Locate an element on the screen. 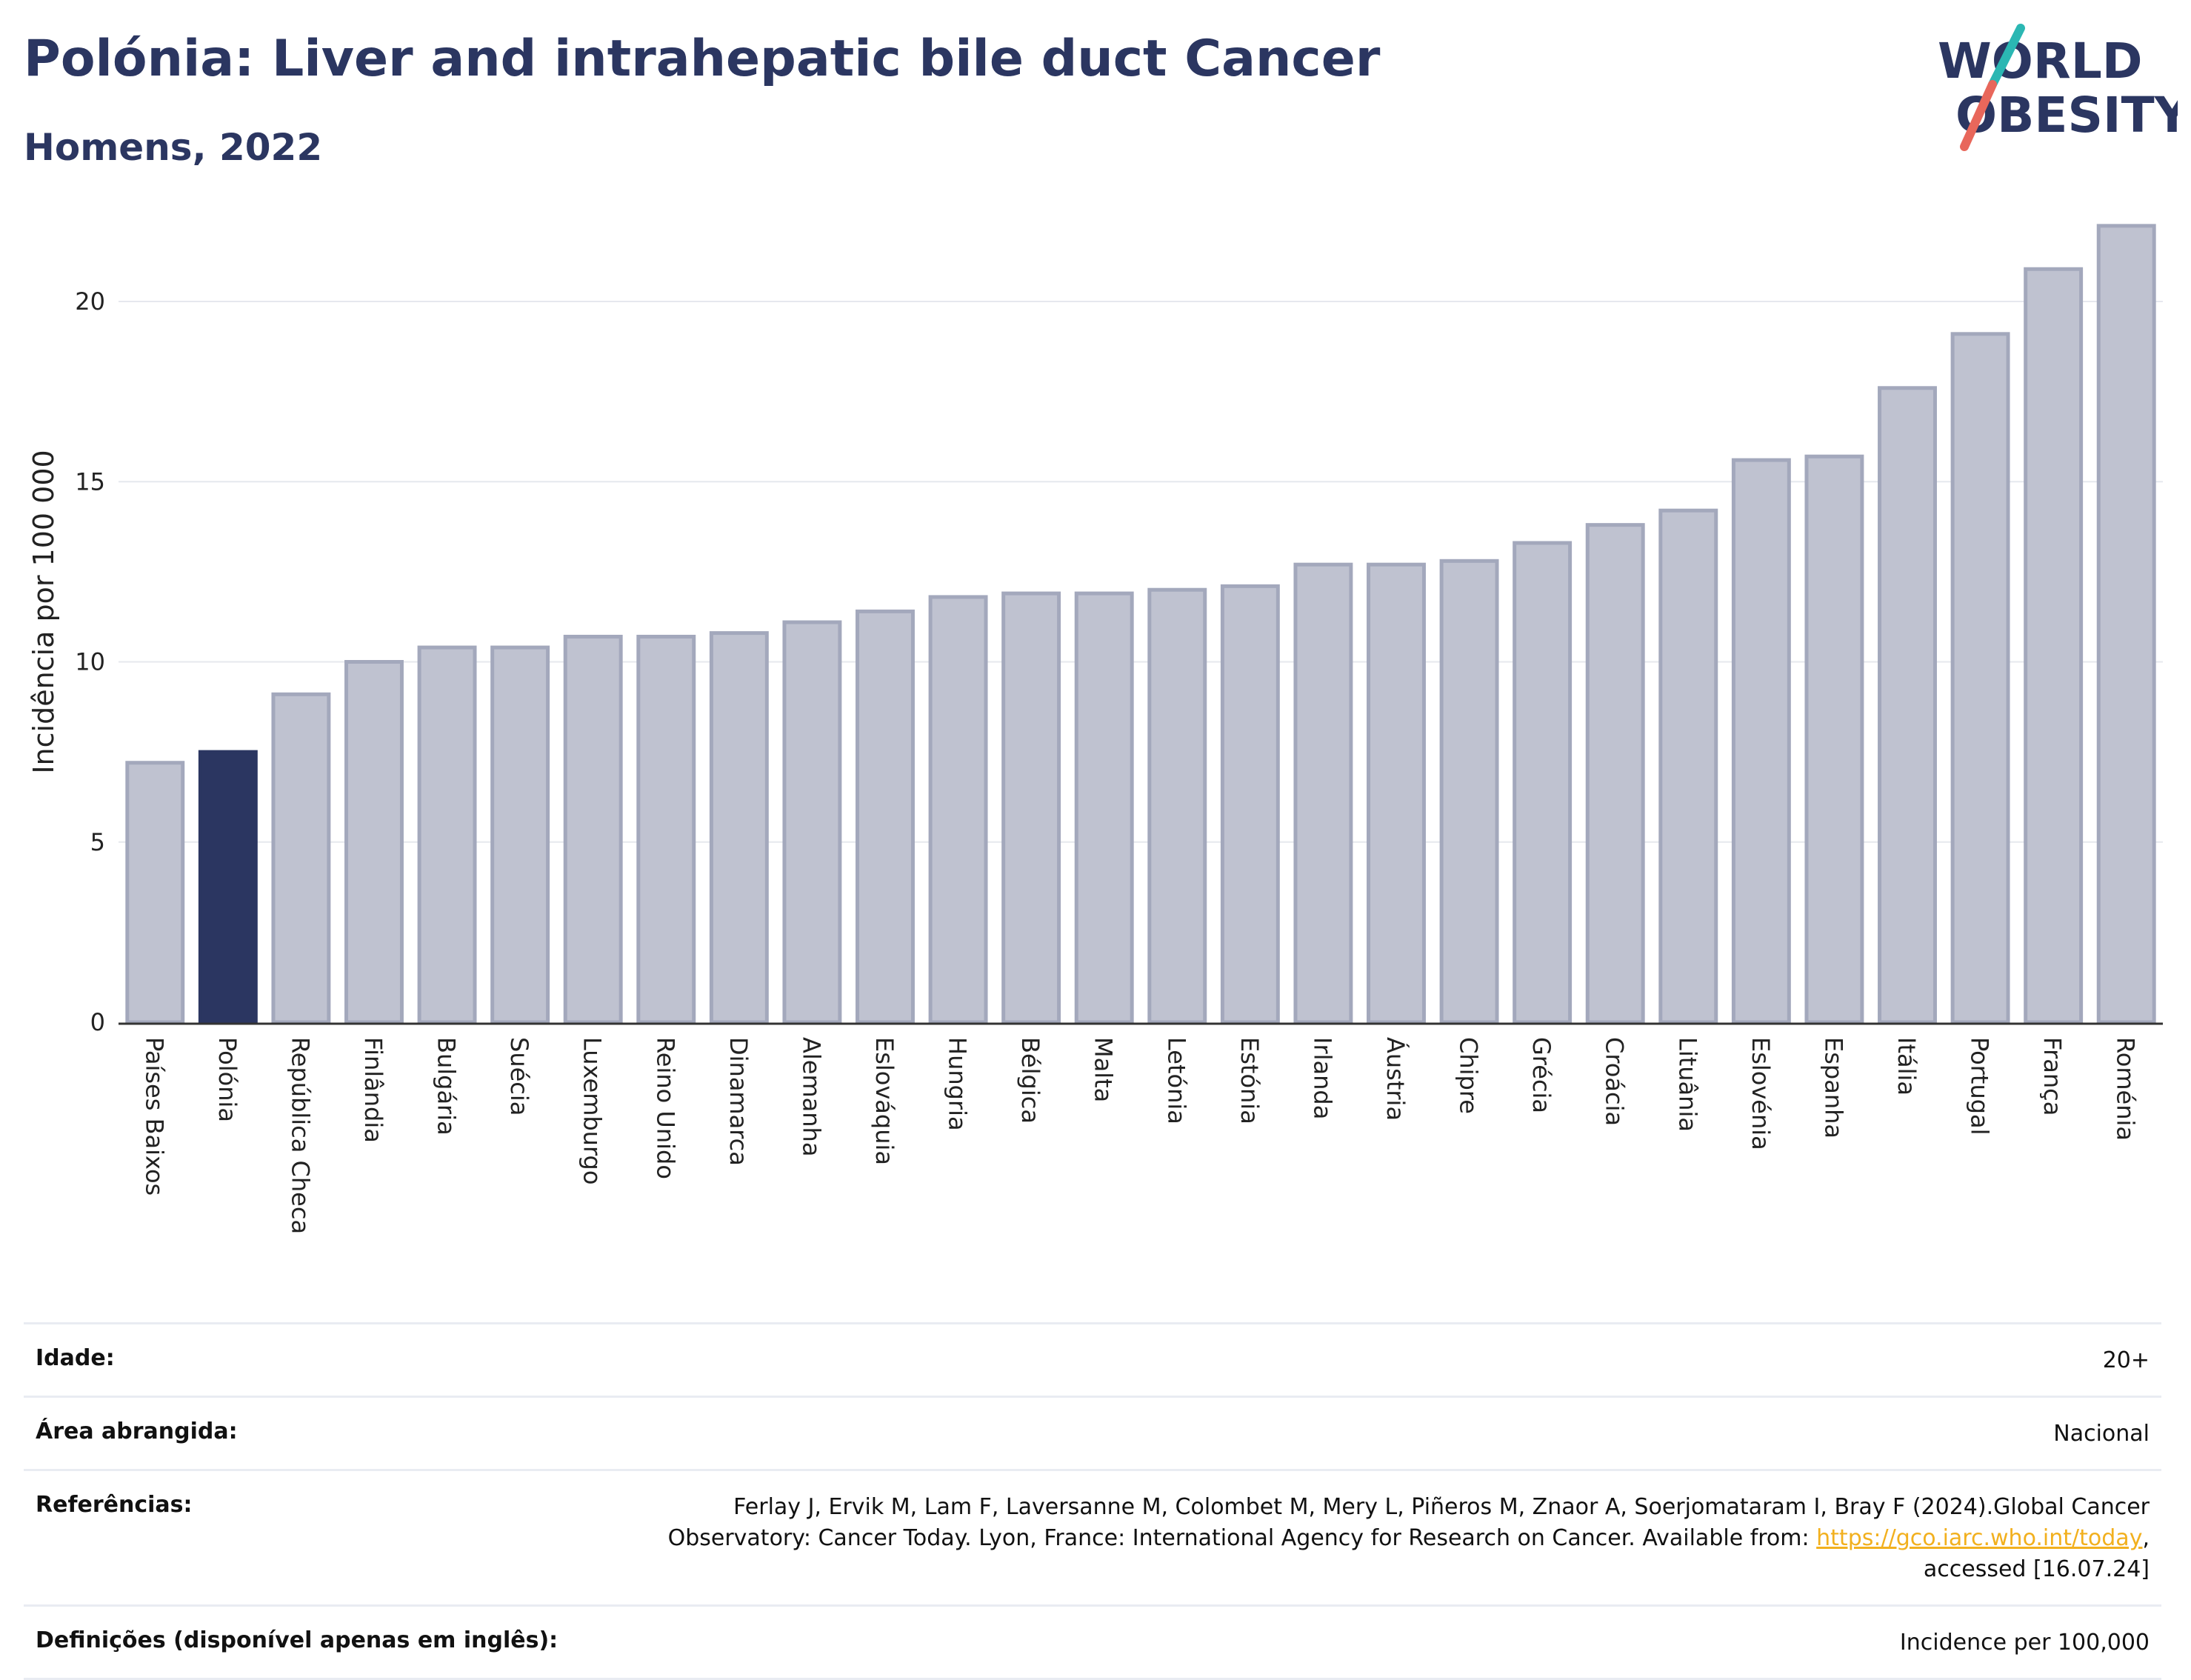  x-tick-label: Hungria is located at coordinates (958, 1084).